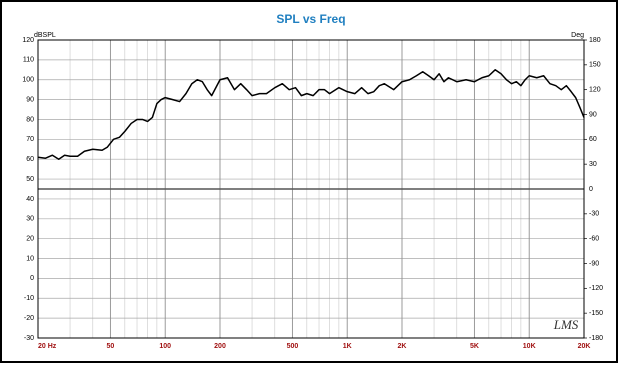  What do you see at coordinates (32, 278) in the screenshot?
I see `y-tick-label: 0` at bounding box center [32, 278].